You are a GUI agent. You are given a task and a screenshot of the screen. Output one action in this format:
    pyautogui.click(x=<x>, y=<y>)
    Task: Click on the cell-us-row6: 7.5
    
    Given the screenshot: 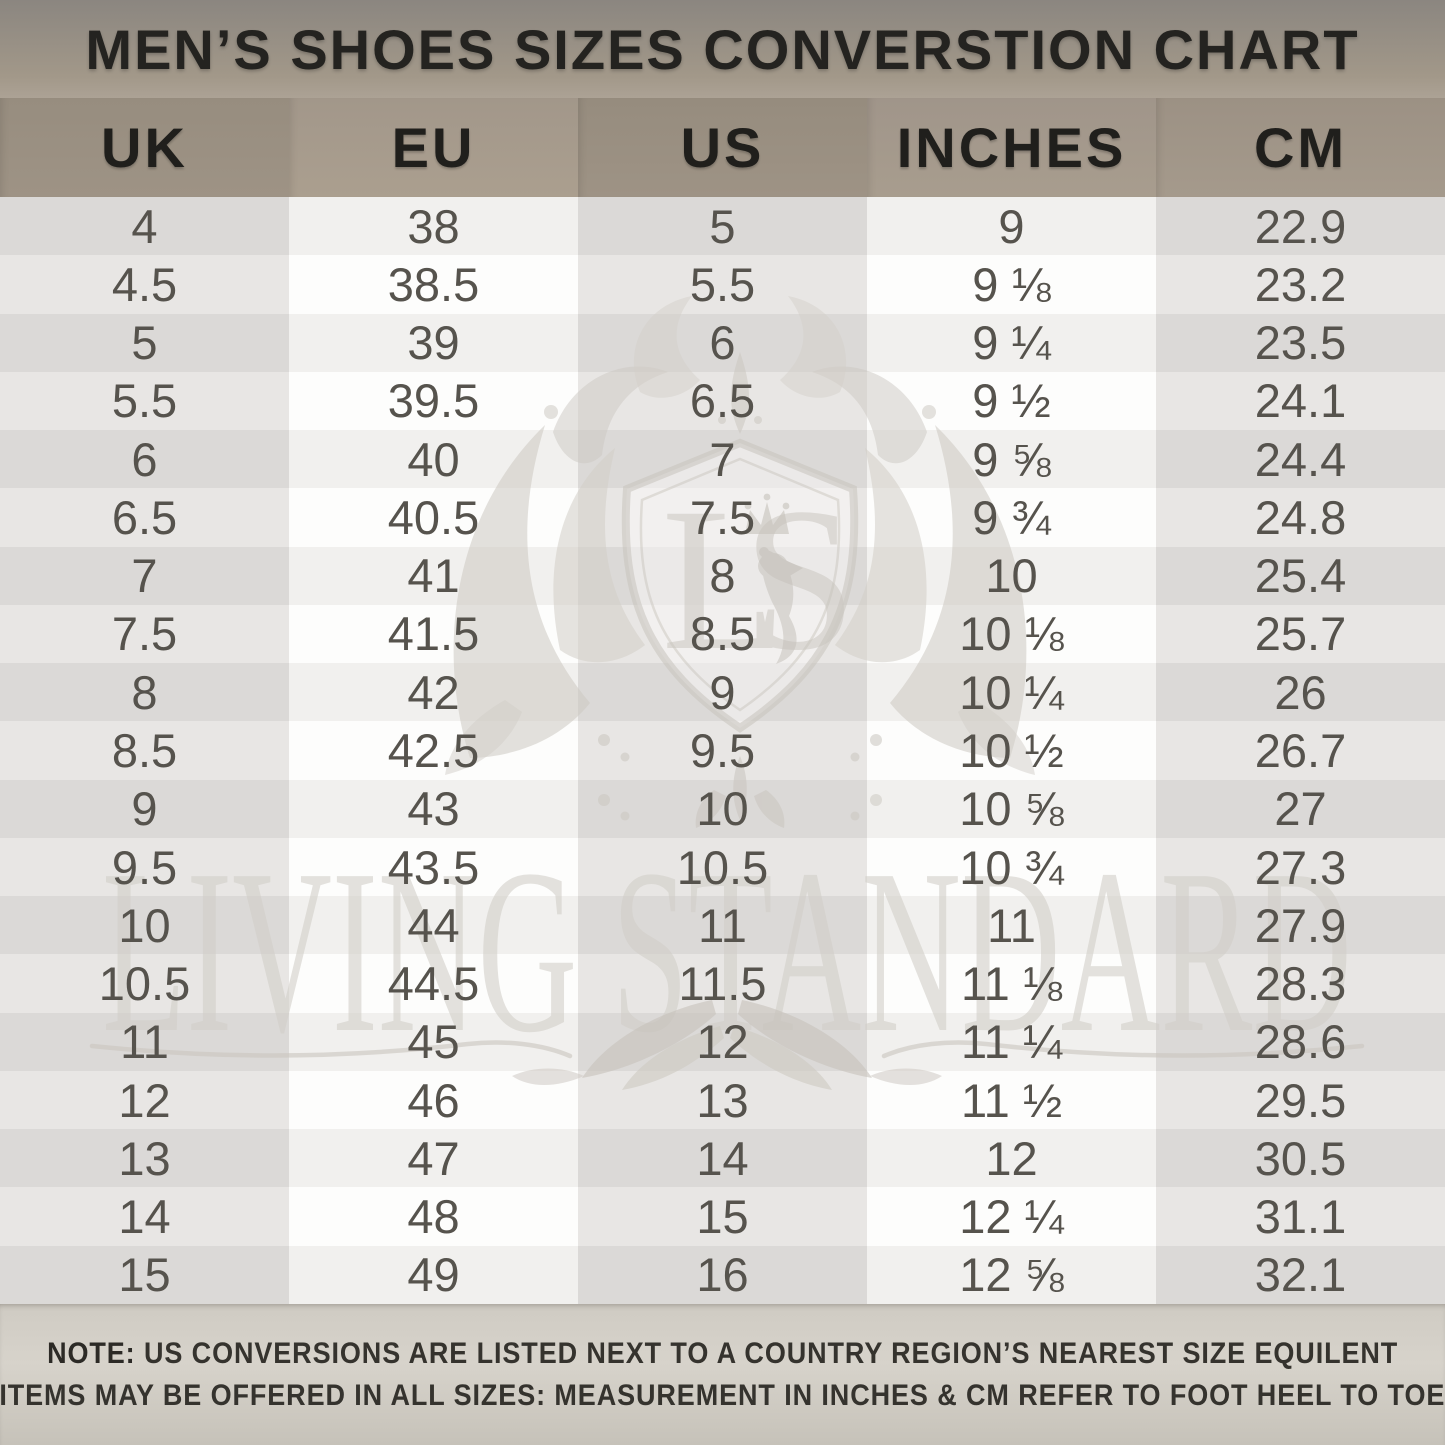 What is the action you would take?
    pyautogui.click(x=722, y=517)
    